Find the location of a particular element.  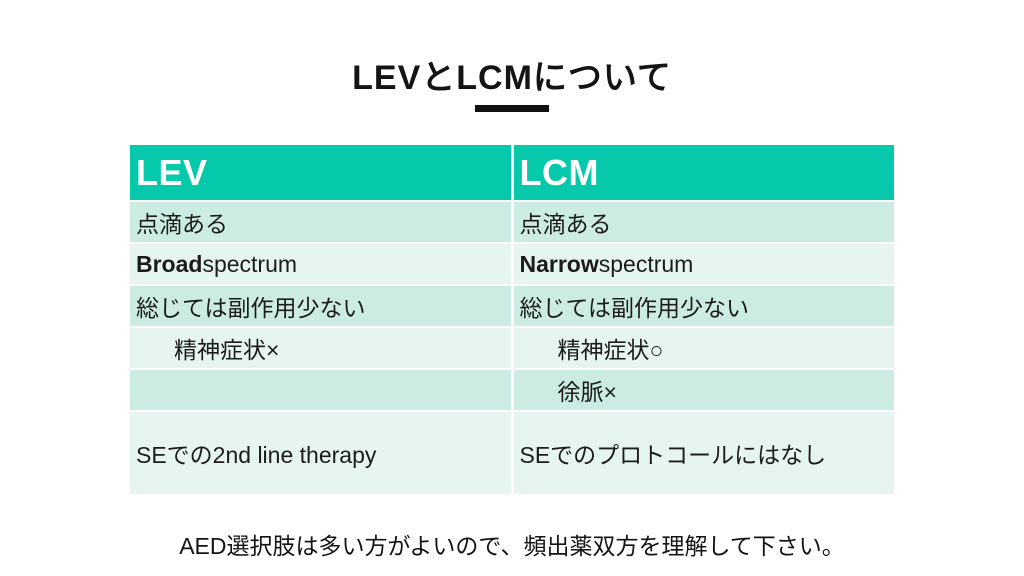

table-cell-lcm-se-protocol: SEでのプロトコールにはなし is located at coordinates (703, 453).